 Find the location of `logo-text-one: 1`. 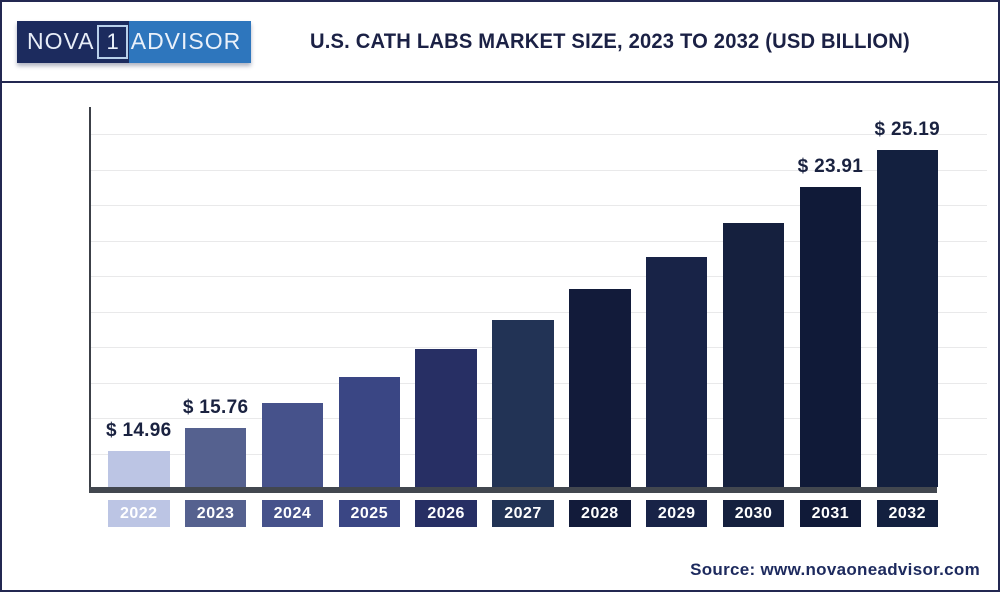

logo-text-one: 1 is located at coordinates (112, 41).